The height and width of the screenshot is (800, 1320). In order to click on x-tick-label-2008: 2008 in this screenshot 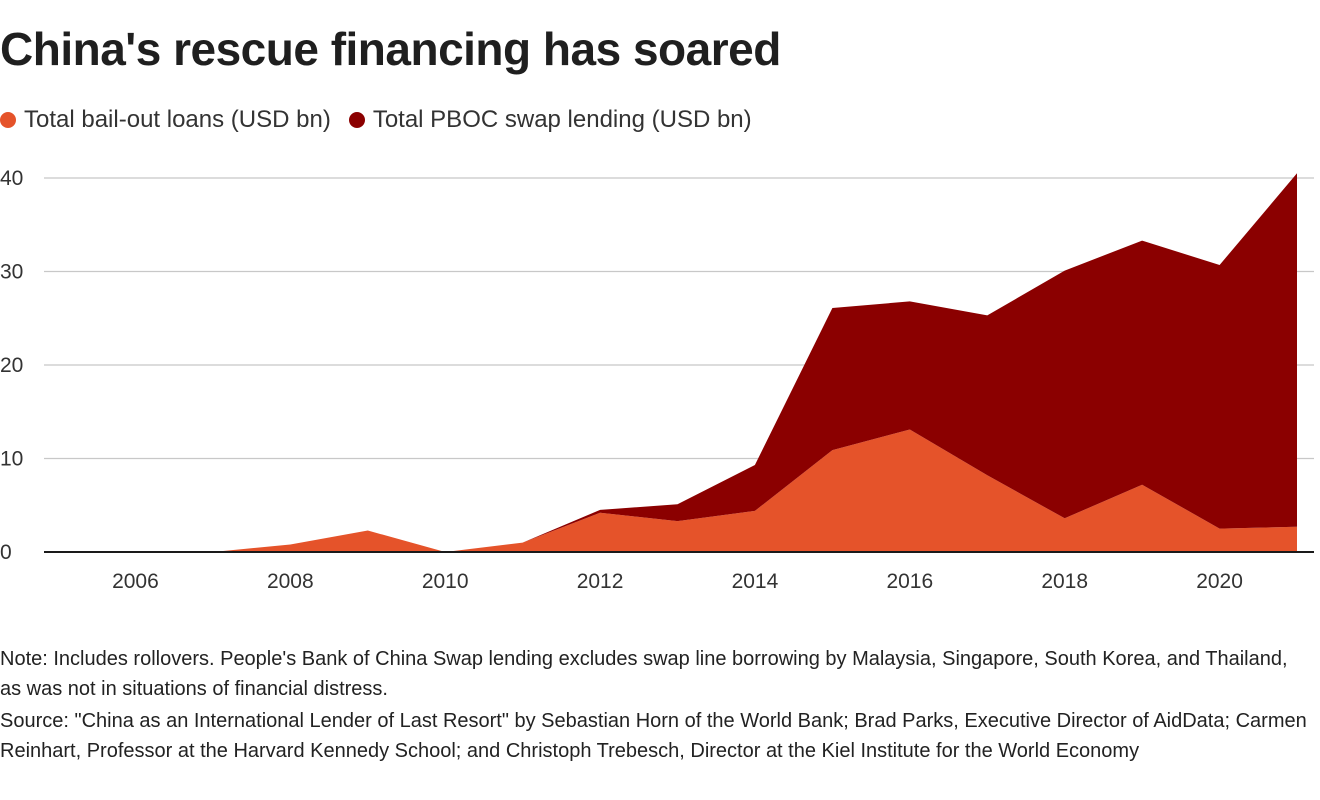, I will do `click(290, 581)`.